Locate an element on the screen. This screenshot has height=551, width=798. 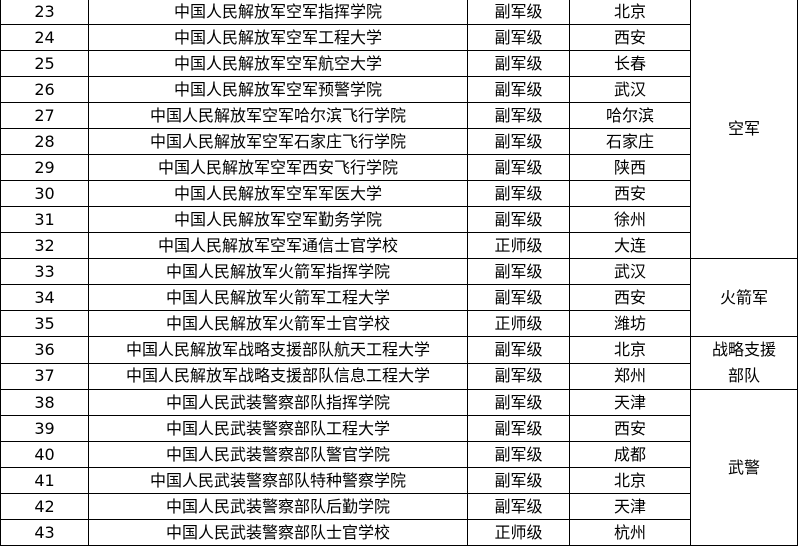
city: 成都 is located at coordinates (630, 454).